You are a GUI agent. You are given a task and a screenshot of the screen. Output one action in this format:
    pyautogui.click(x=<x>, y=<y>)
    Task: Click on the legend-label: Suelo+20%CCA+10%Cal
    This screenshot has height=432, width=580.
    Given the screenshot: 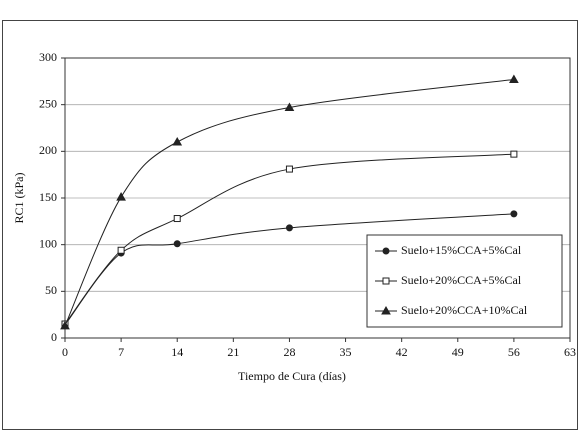 What is the action you would take?
    pyautogui.click(x=464, y=310)
    